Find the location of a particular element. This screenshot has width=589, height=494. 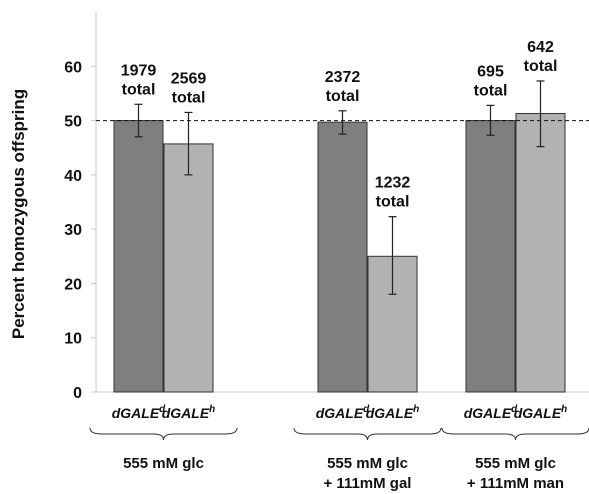

group-label: + 111mM gal is located at coordinates (368, 483).